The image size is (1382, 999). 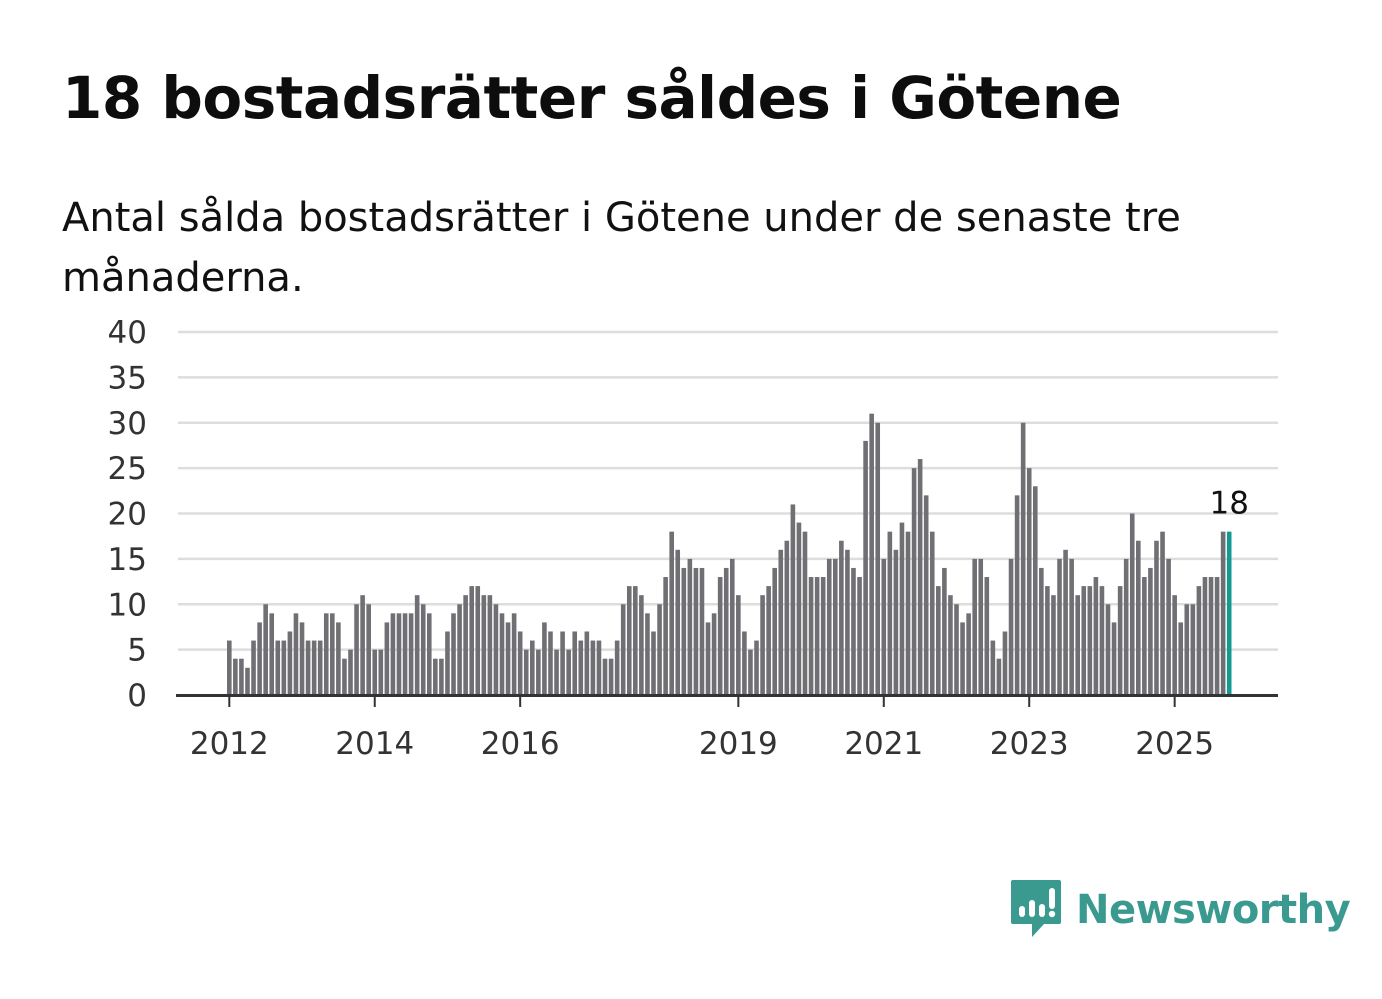 What do you see at coordinates (1029, 744) in the screenshot?
I see `x-tick-label: 2023` at bounding box center [1029, 744].